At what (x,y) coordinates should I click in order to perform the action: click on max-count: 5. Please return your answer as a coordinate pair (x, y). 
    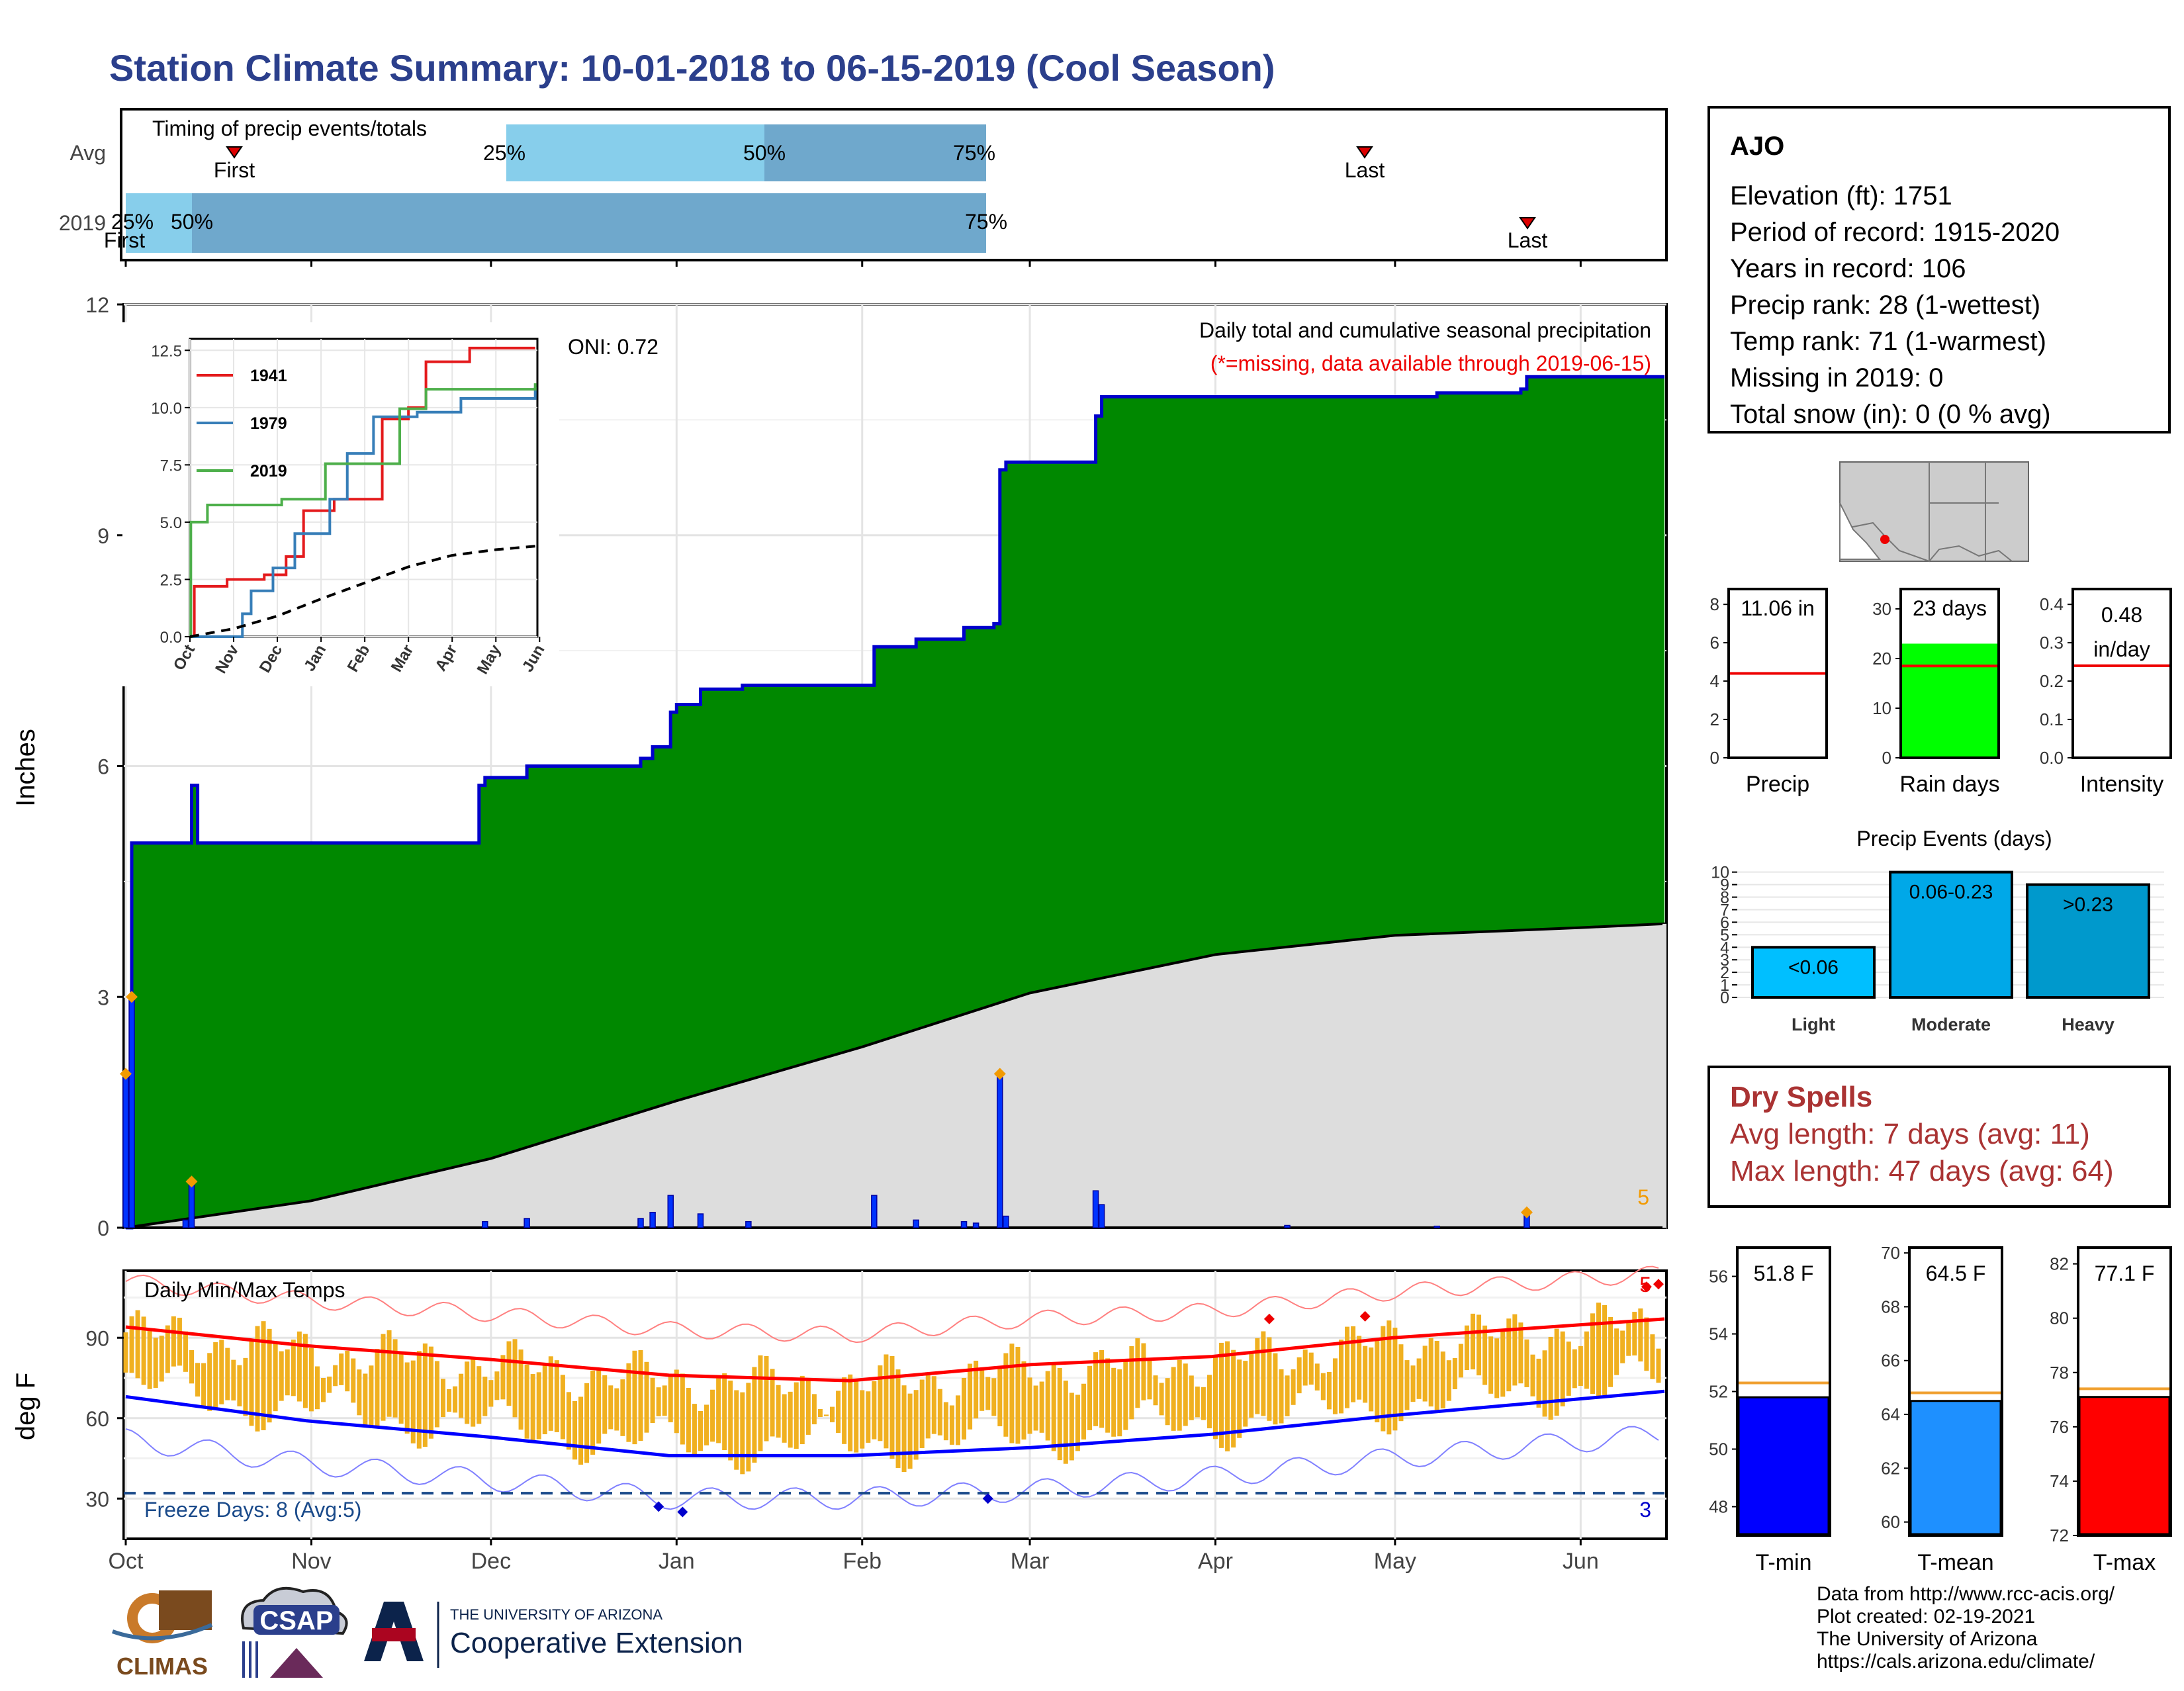
    Looking at the image, I should click on (1645, 1285).